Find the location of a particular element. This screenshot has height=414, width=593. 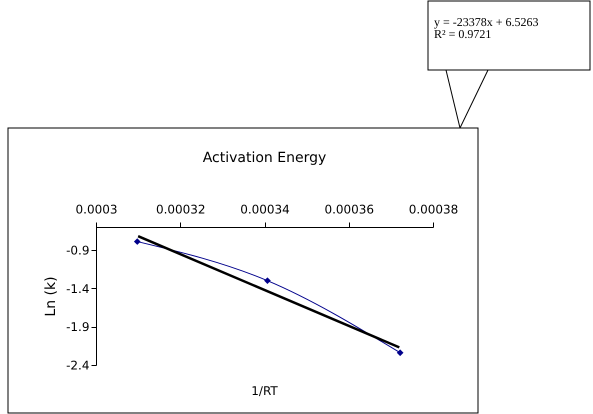

x-tick-label: 0.00038 is located at coordinates (433, 209).